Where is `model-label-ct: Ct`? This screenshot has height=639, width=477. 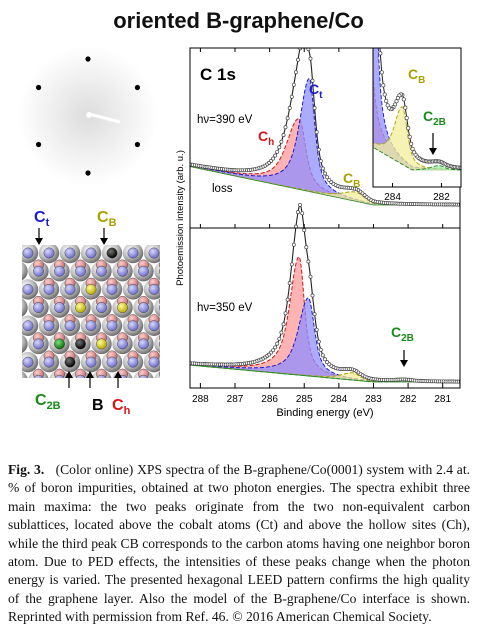
model-label-ct: Ct is located at coordinates (42, 227).